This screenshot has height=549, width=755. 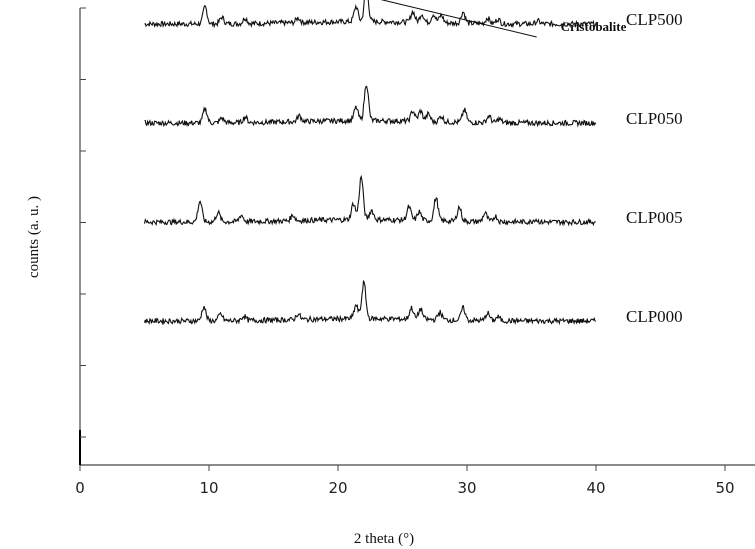 What do you see at coordinates (654, 217) in the screenshot?
I see `series-clp005-label: CLP005` at bounding box center [654, 217].